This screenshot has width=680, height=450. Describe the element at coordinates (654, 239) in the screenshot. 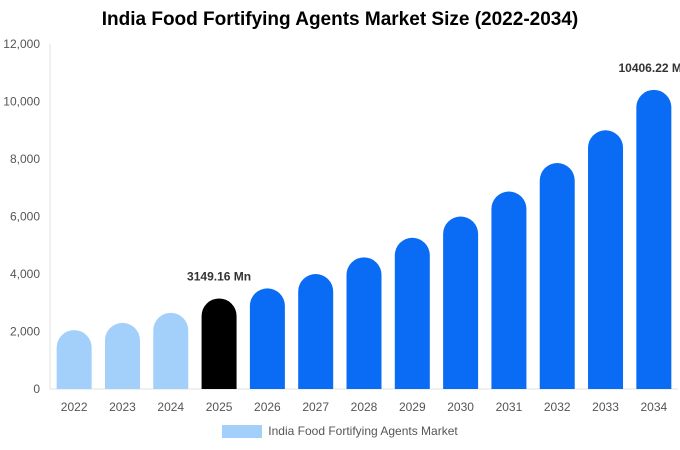

I see `bar-2034` at that location.